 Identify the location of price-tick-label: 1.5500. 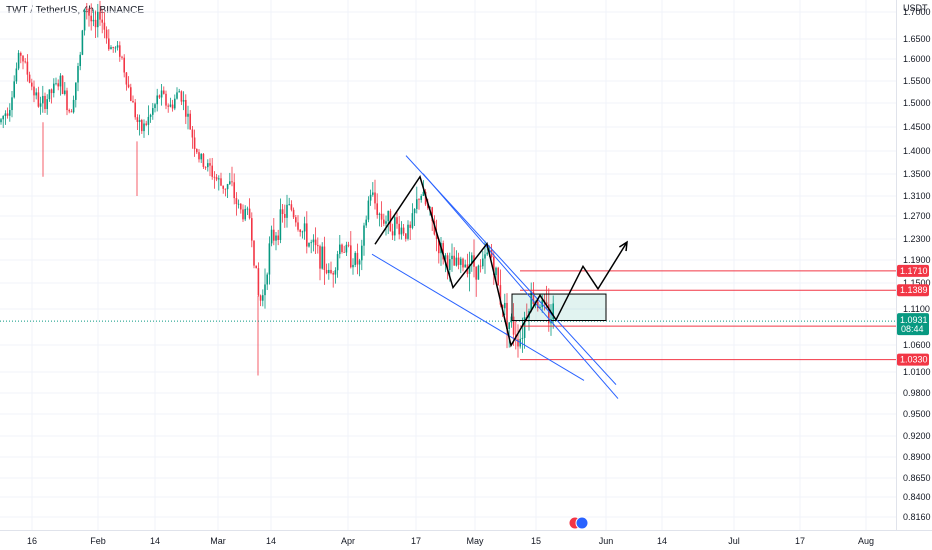
(917, 81).